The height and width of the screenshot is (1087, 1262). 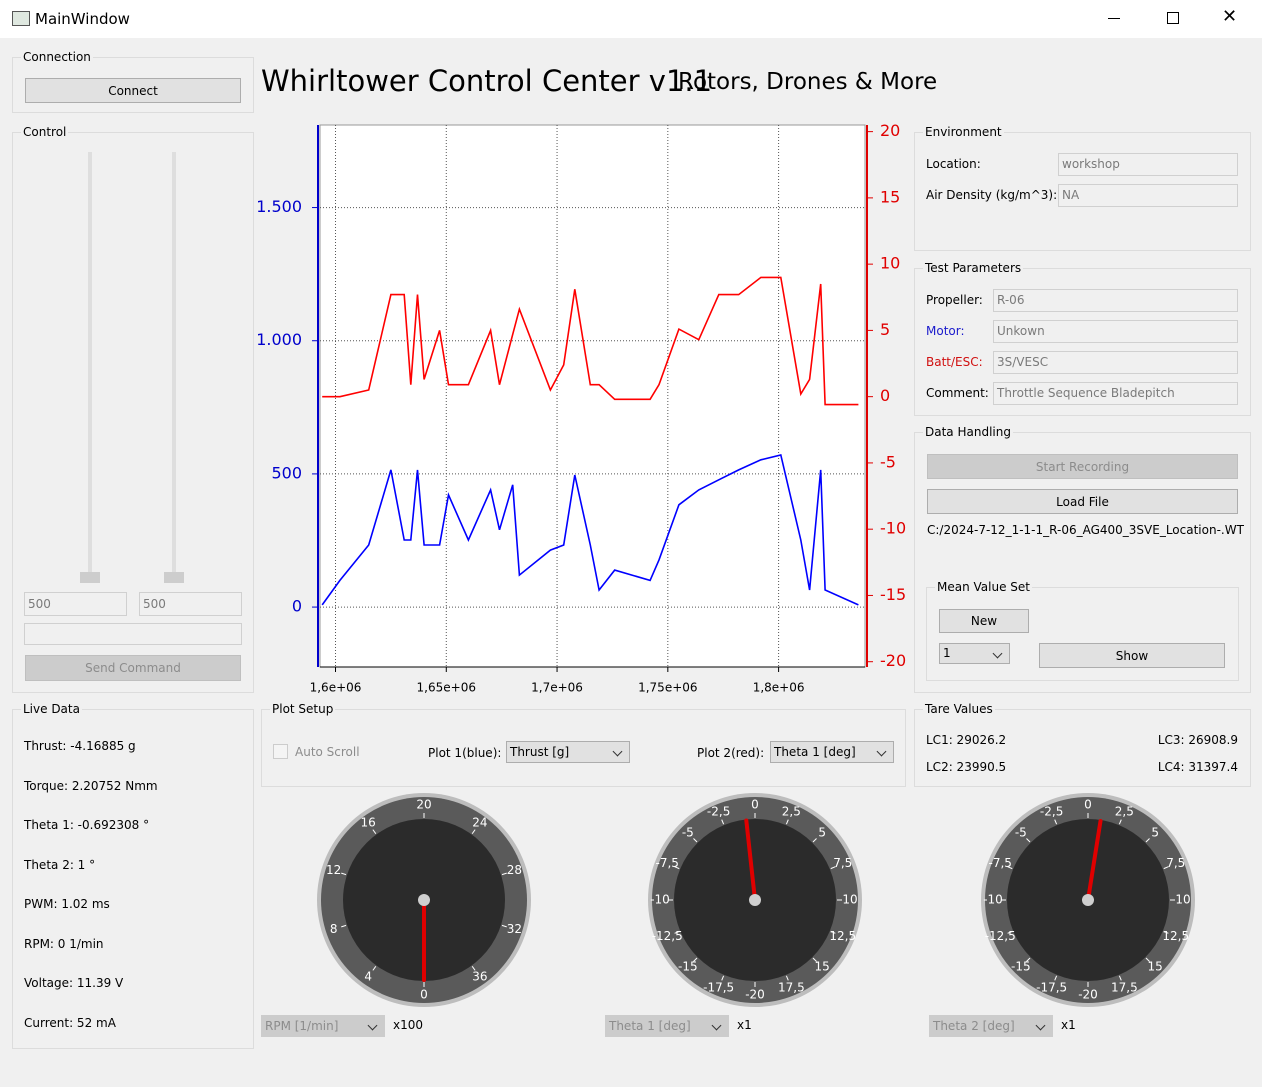 What do you see at coordinates (82, 19) in the screenshot?
I see `window-title: MainWindow` at bounding box center [82, 19].